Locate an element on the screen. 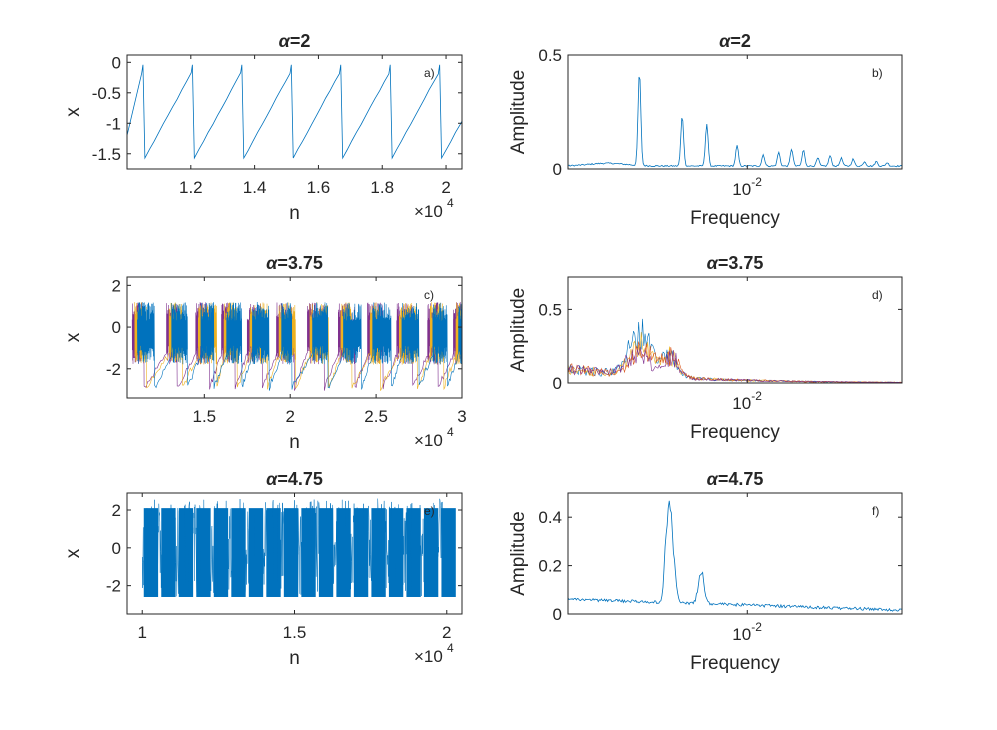 The height and width of the screenshot is (730, 997). y-tick-label: 0.2 is located at coordinates (550, 566).